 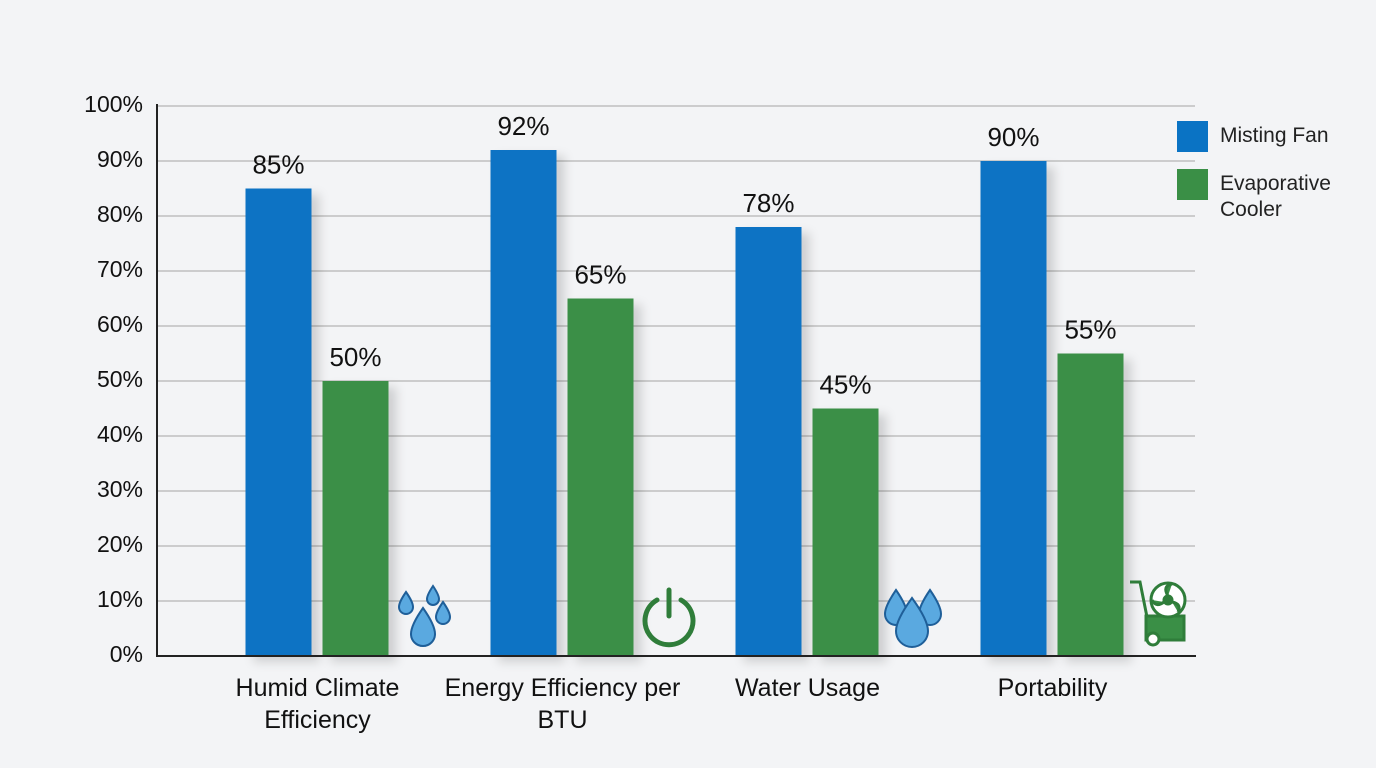 What do you see at coordinates (845, 384) in the screenshot?
I see `value-label: 45%` at bounding box center [845, 384].